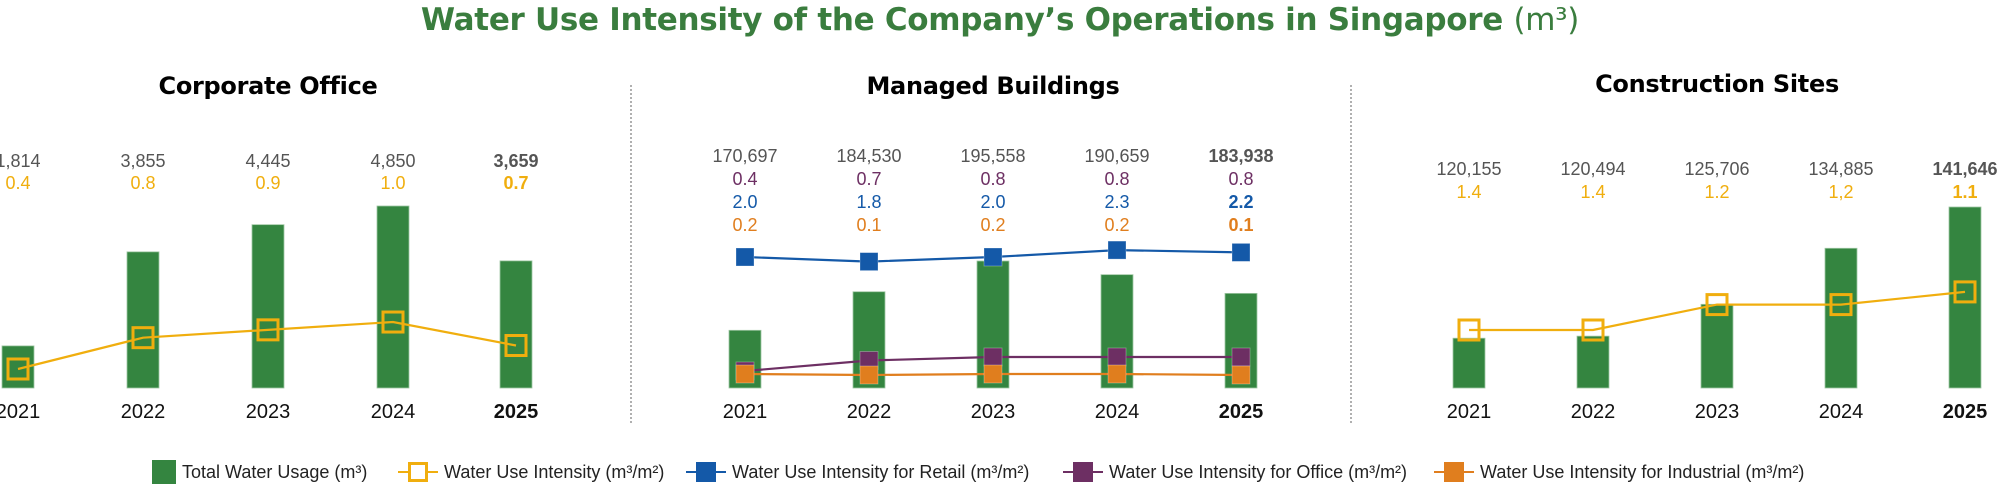 The image size is (2000, 489). What do you see at coordinates (1965, 169) in the screenshot?
I see `value-label-total-2025: 141,646` at bounding box center [1965, 169].